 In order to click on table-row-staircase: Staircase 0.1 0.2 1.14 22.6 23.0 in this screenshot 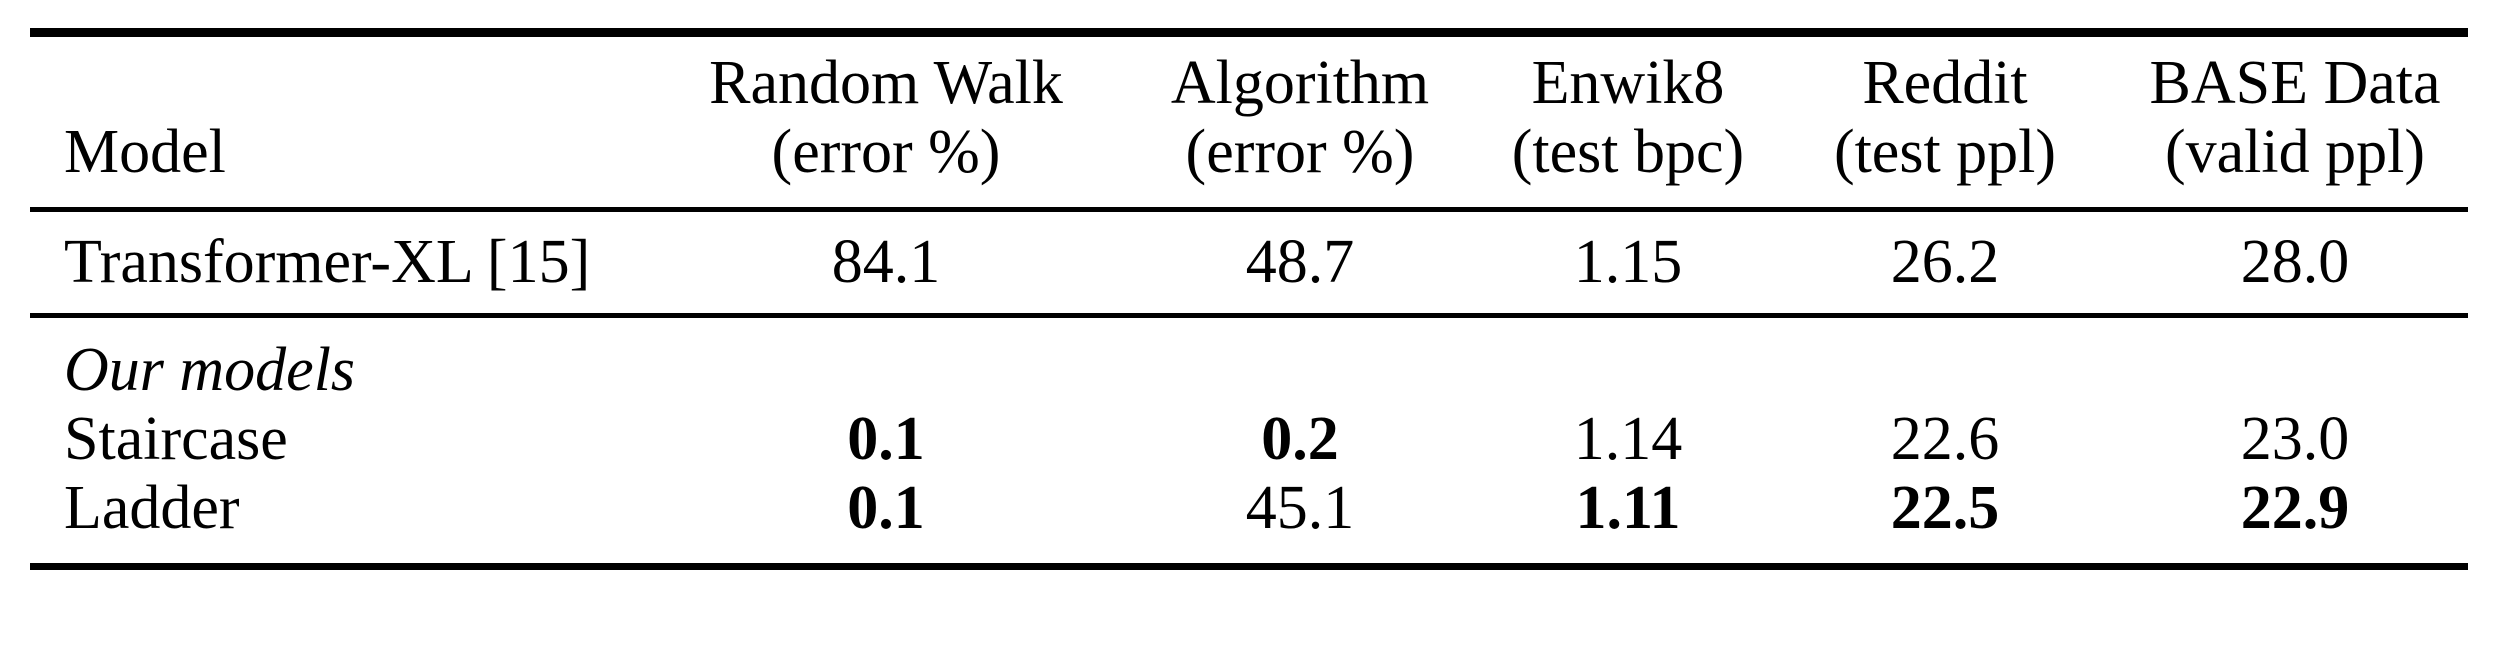, I will do `click(1249, 439)`.